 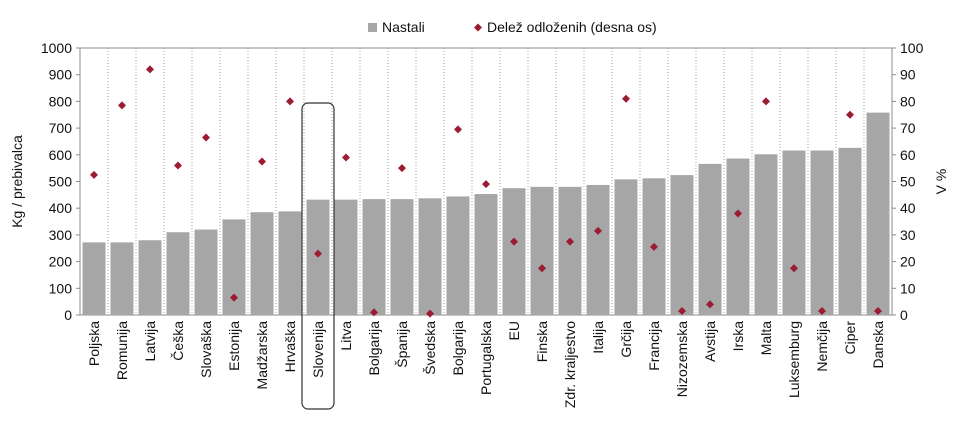 What do you see at coordinates (430, 348) in the screenshot?
I see `category-label: Švedska` at bounding box center [430, 348].